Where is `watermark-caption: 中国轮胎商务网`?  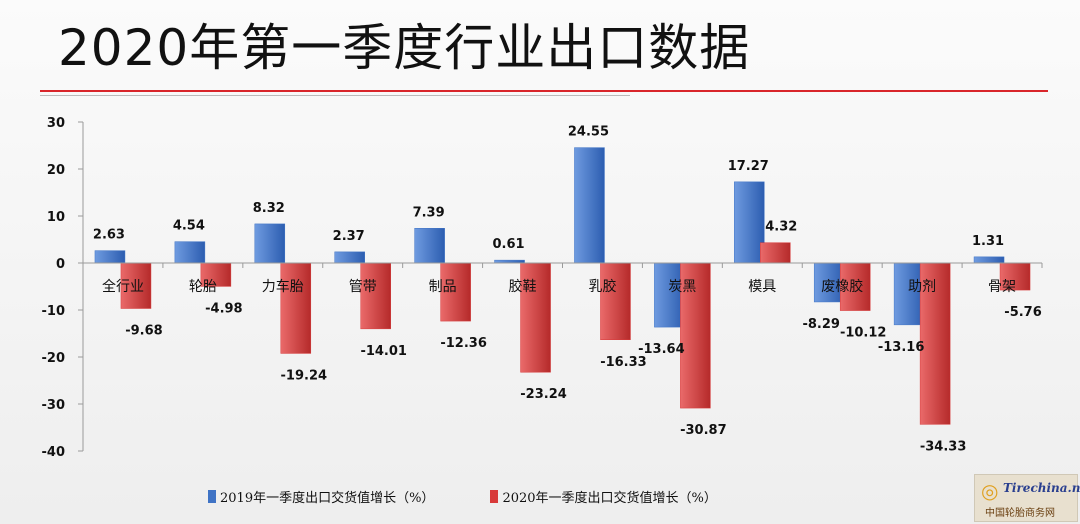
watermark-caption: 中国轮胎商务网 is located at coordinates (1020, 513).